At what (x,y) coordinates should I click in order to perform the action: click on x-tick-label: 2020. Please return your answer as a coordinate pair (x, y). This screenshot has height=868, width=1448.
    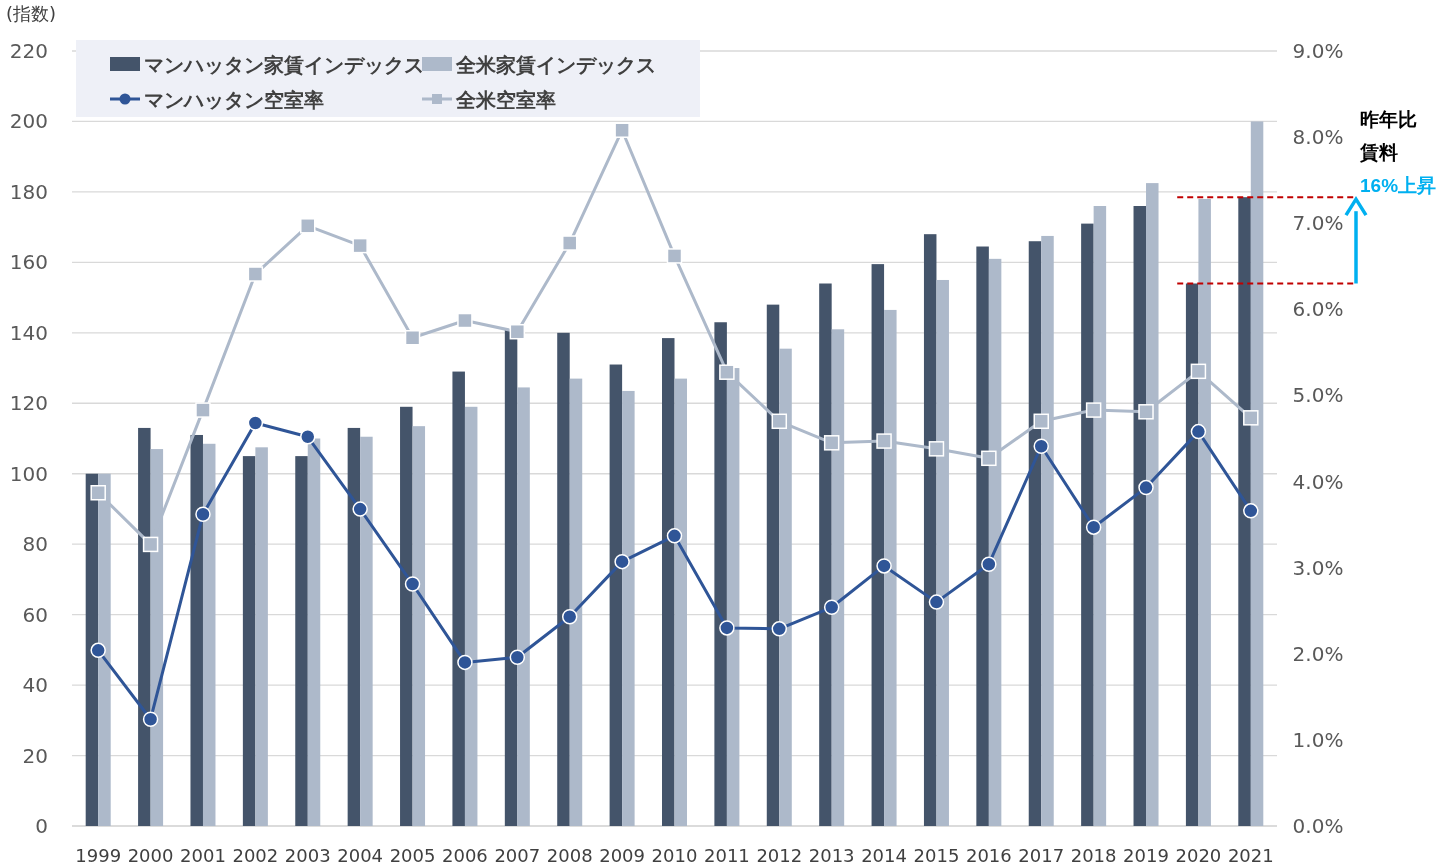
    Looking at the image, I should click on (1198, 855).